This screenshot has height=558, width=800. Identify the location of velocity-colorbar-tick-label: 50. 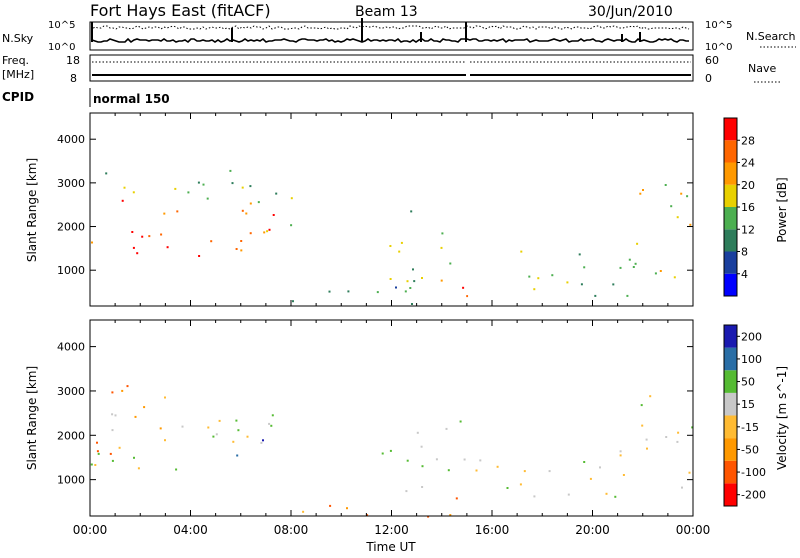
(748, 382).